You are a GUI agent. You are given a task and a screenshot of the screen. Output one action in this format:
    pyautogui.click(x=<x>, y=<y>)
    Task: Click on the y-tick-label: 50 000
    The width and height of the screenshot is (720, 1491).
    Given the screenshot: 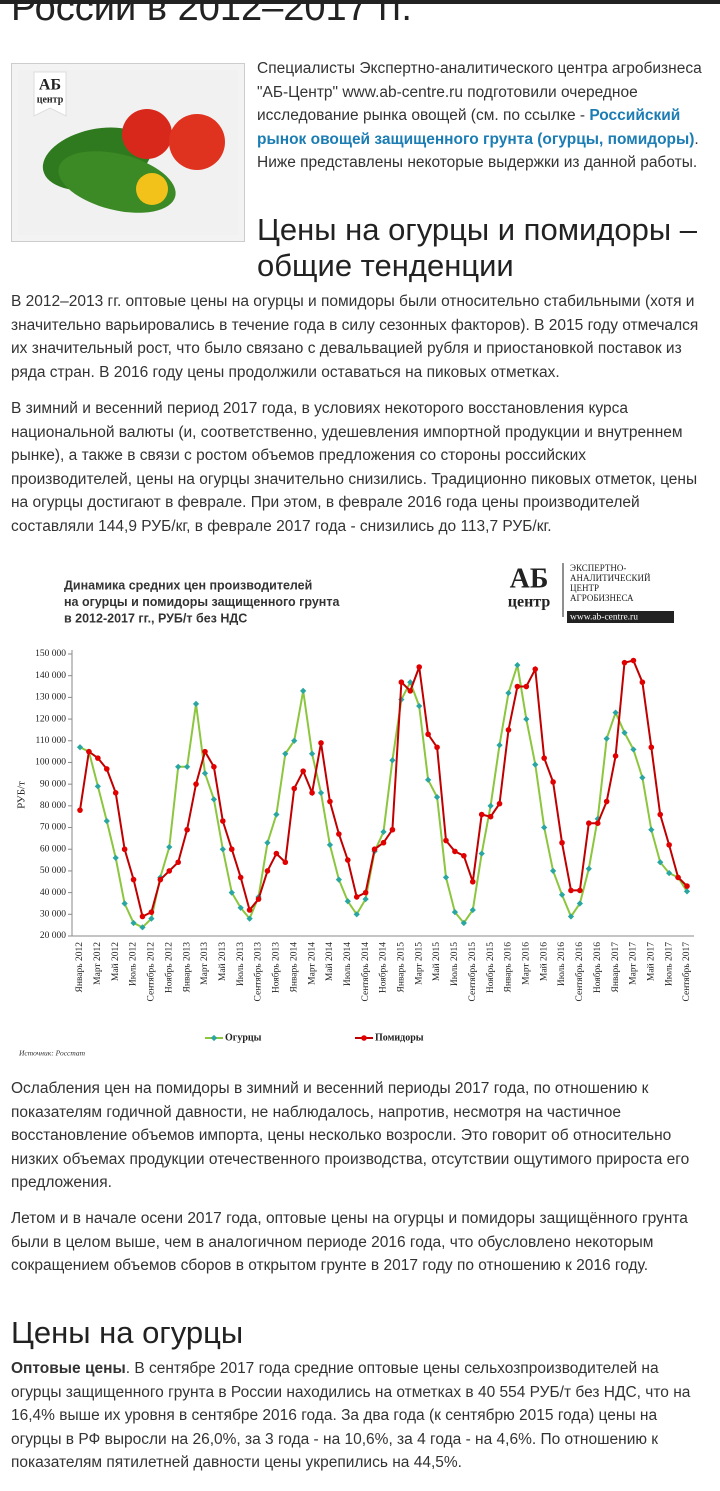 What is the action you would take?
    pyautogui.click(x=53, y=871)
    